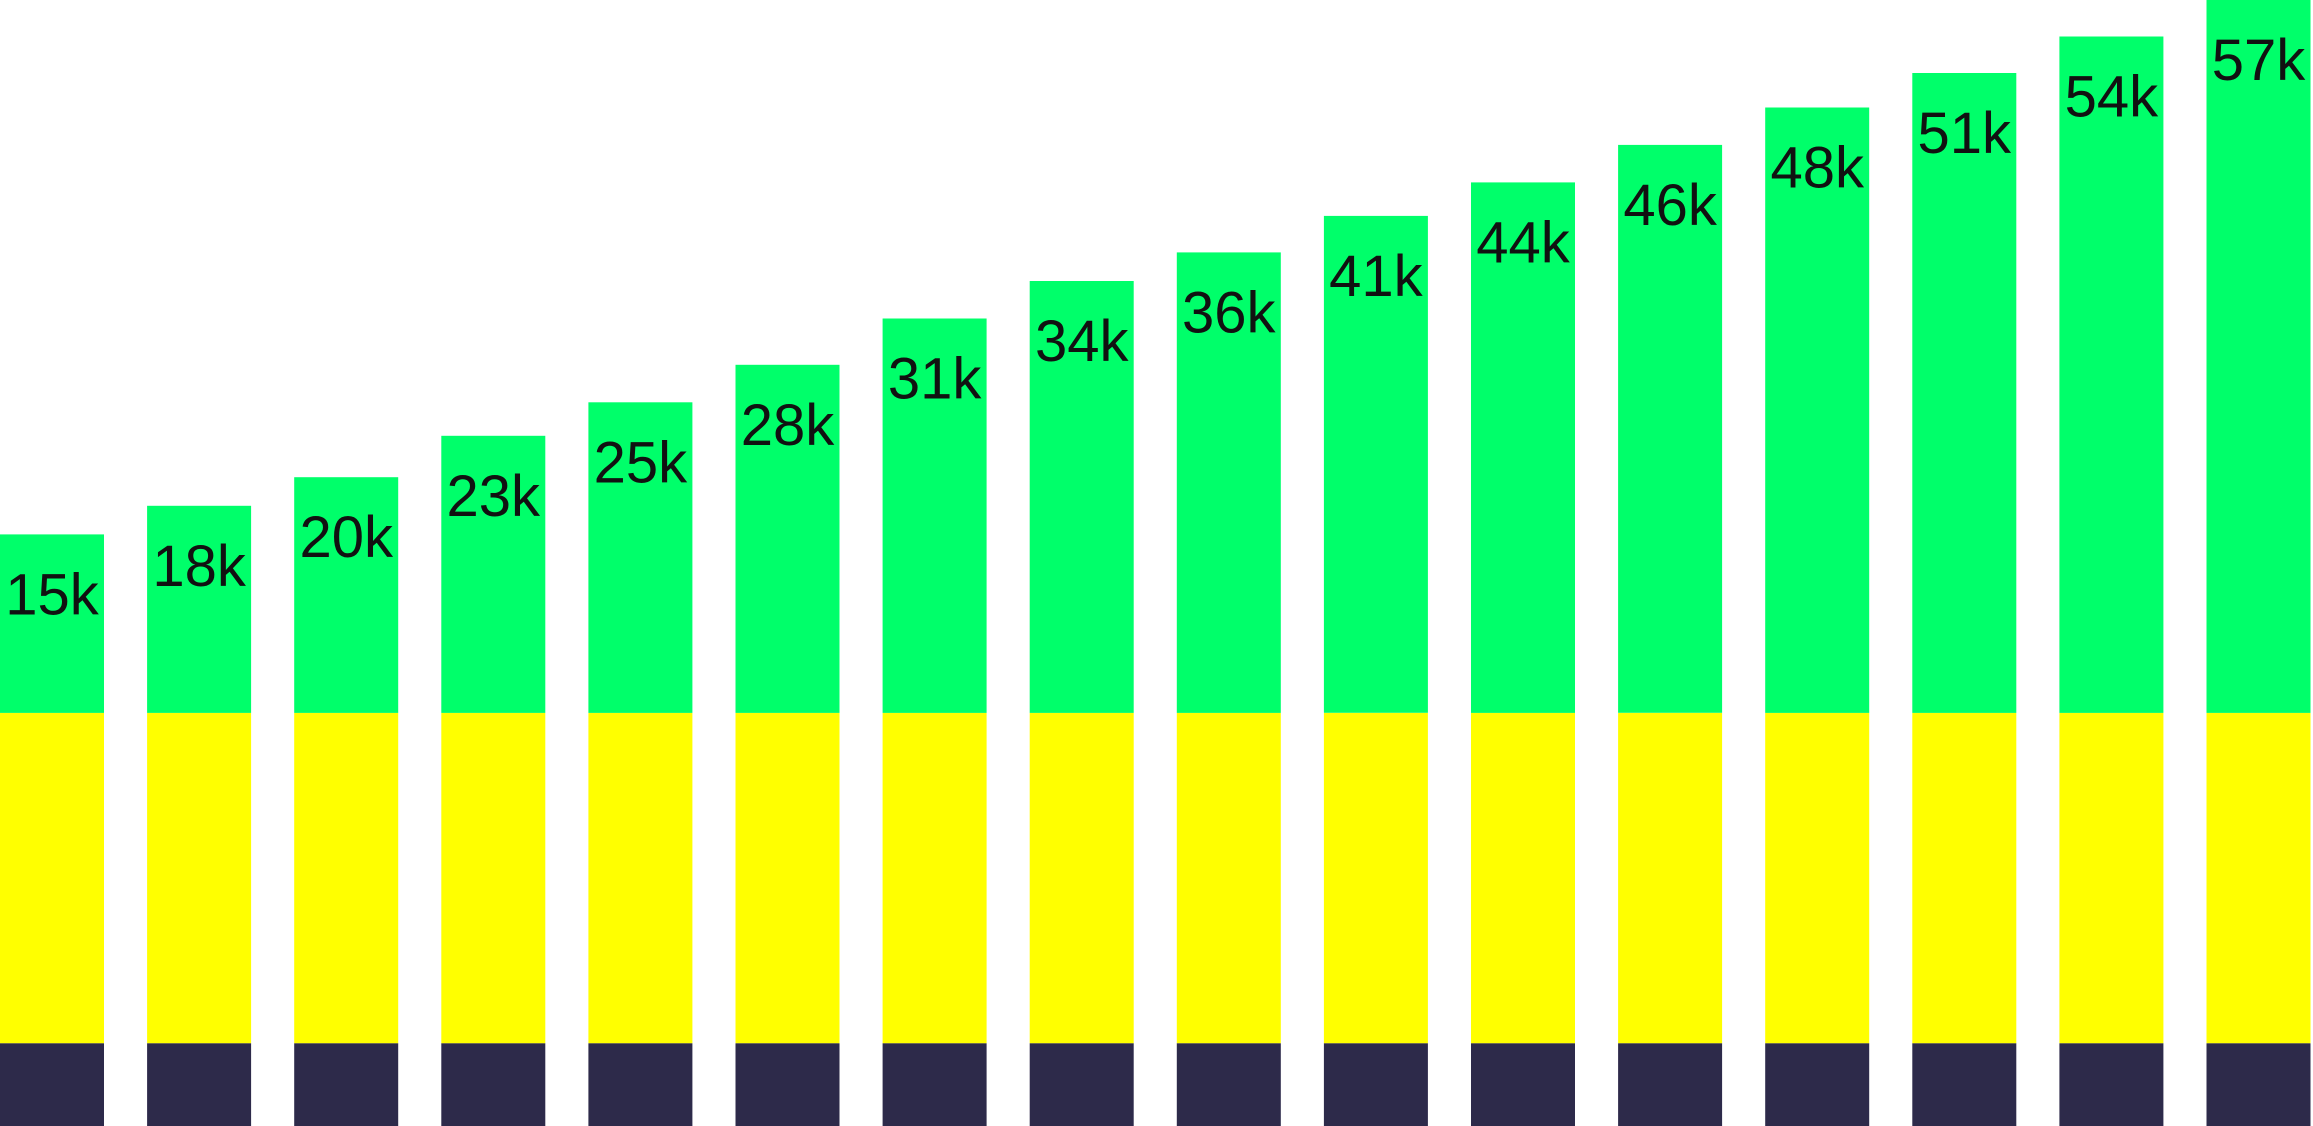 The image size is (2313, 1126). What do you see at coordinates (1670, 205) in the screenshot?
I see `bar-value-label: 46k` at bounding box center [1670, 205].